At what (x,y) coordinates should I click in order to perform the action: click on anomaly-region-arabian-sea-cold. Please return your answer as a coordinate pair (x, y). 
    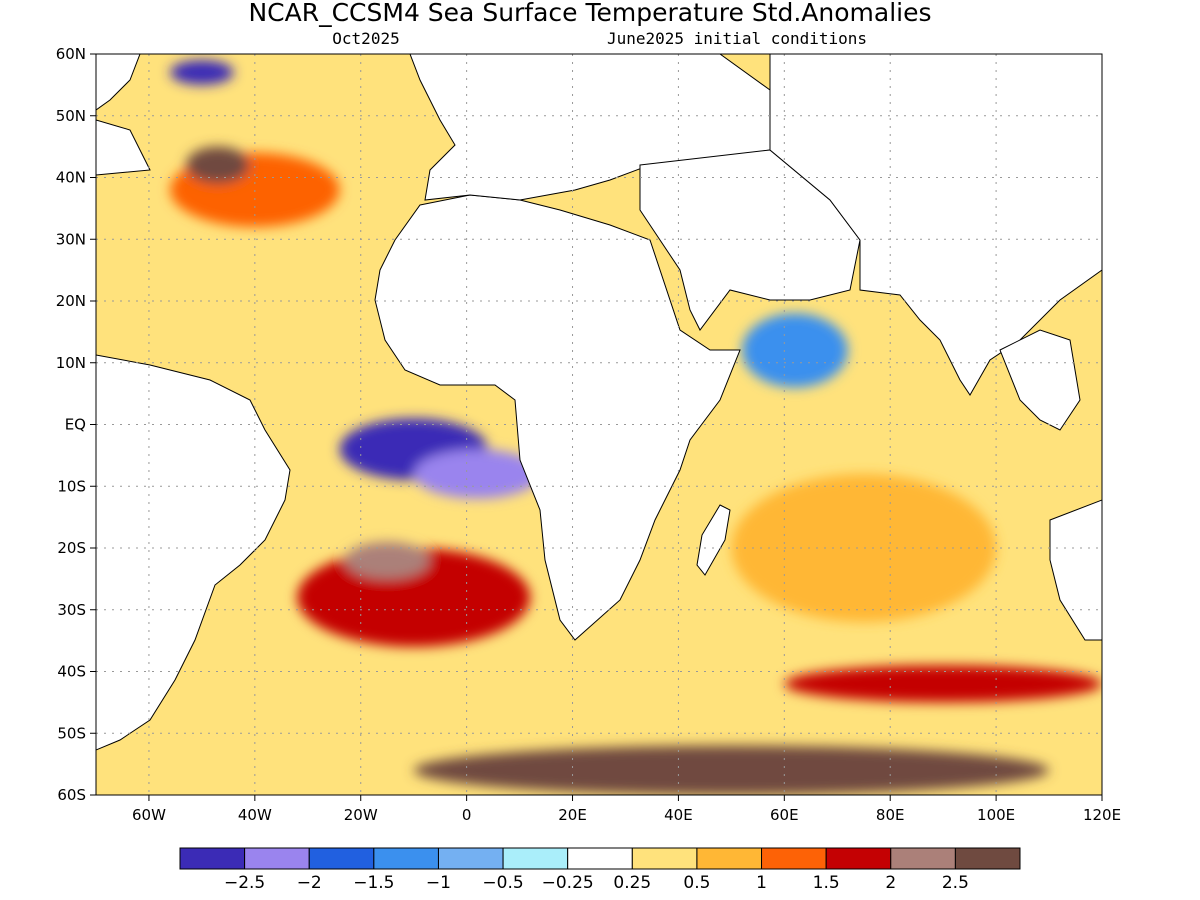
    Looking at the image, I should click on (794, 350).